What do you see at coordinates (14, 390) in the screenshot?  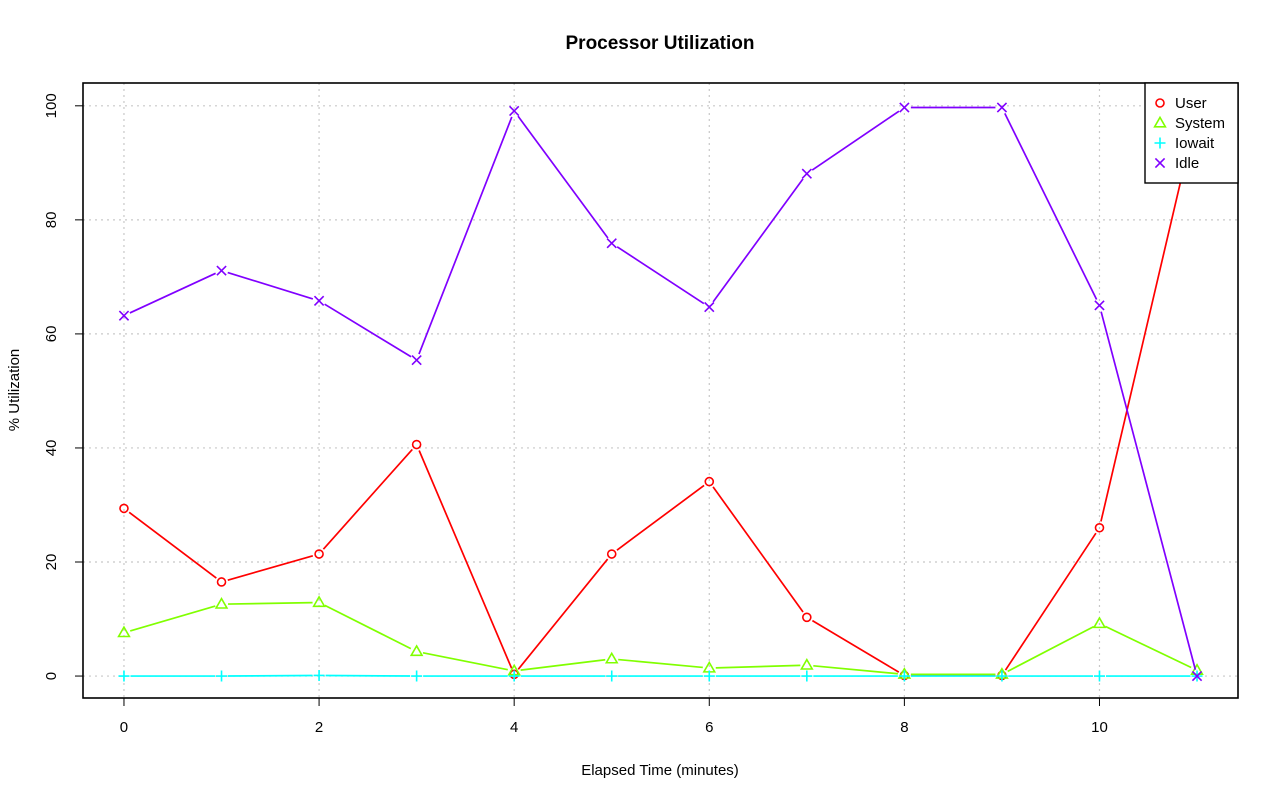 I see `y-axis-label: % Utilization` at bounding box center [14, 390].